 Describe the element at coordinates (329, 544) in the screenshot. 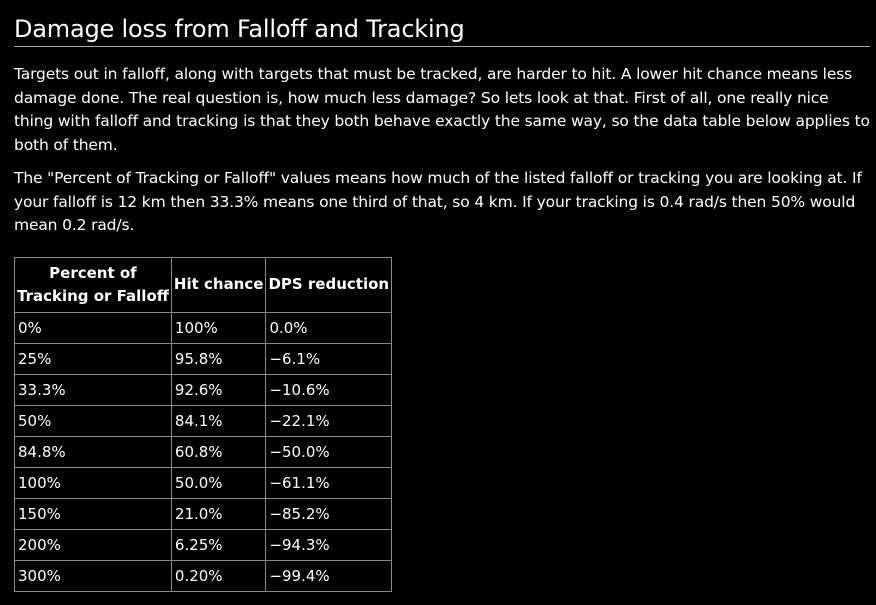

I see `cell-dps-reduction: −94.3%` at that location.